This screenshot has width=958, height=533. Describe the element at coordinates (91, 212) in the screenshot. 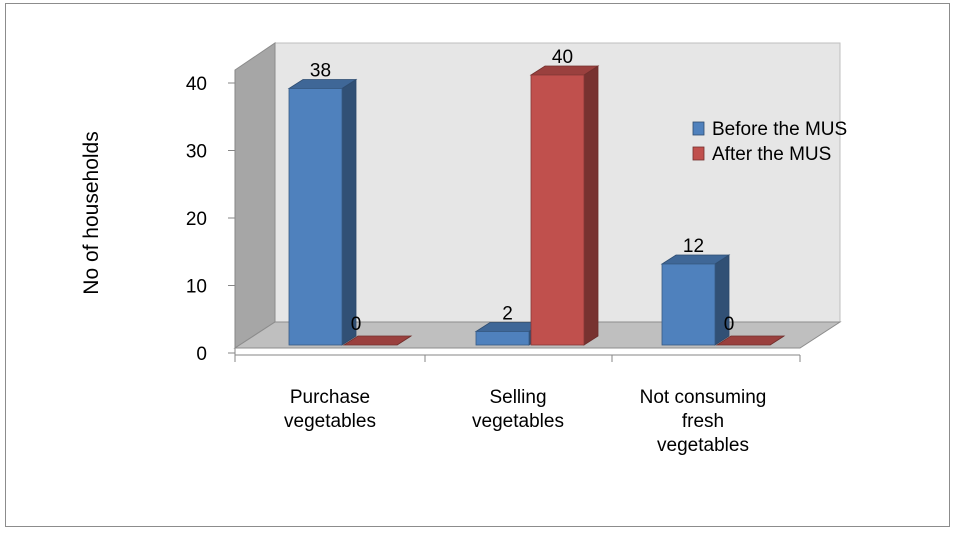

I see `y-axis-title: No of households` at that location.